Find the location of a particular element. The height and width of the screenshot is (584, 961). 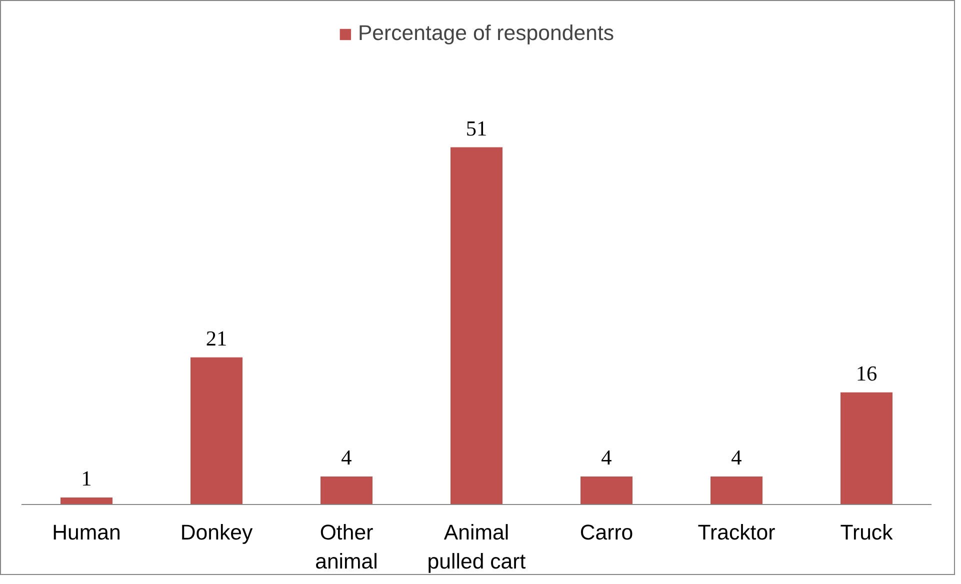

x-tick-label: Carro is located at coordinates (607, 532).